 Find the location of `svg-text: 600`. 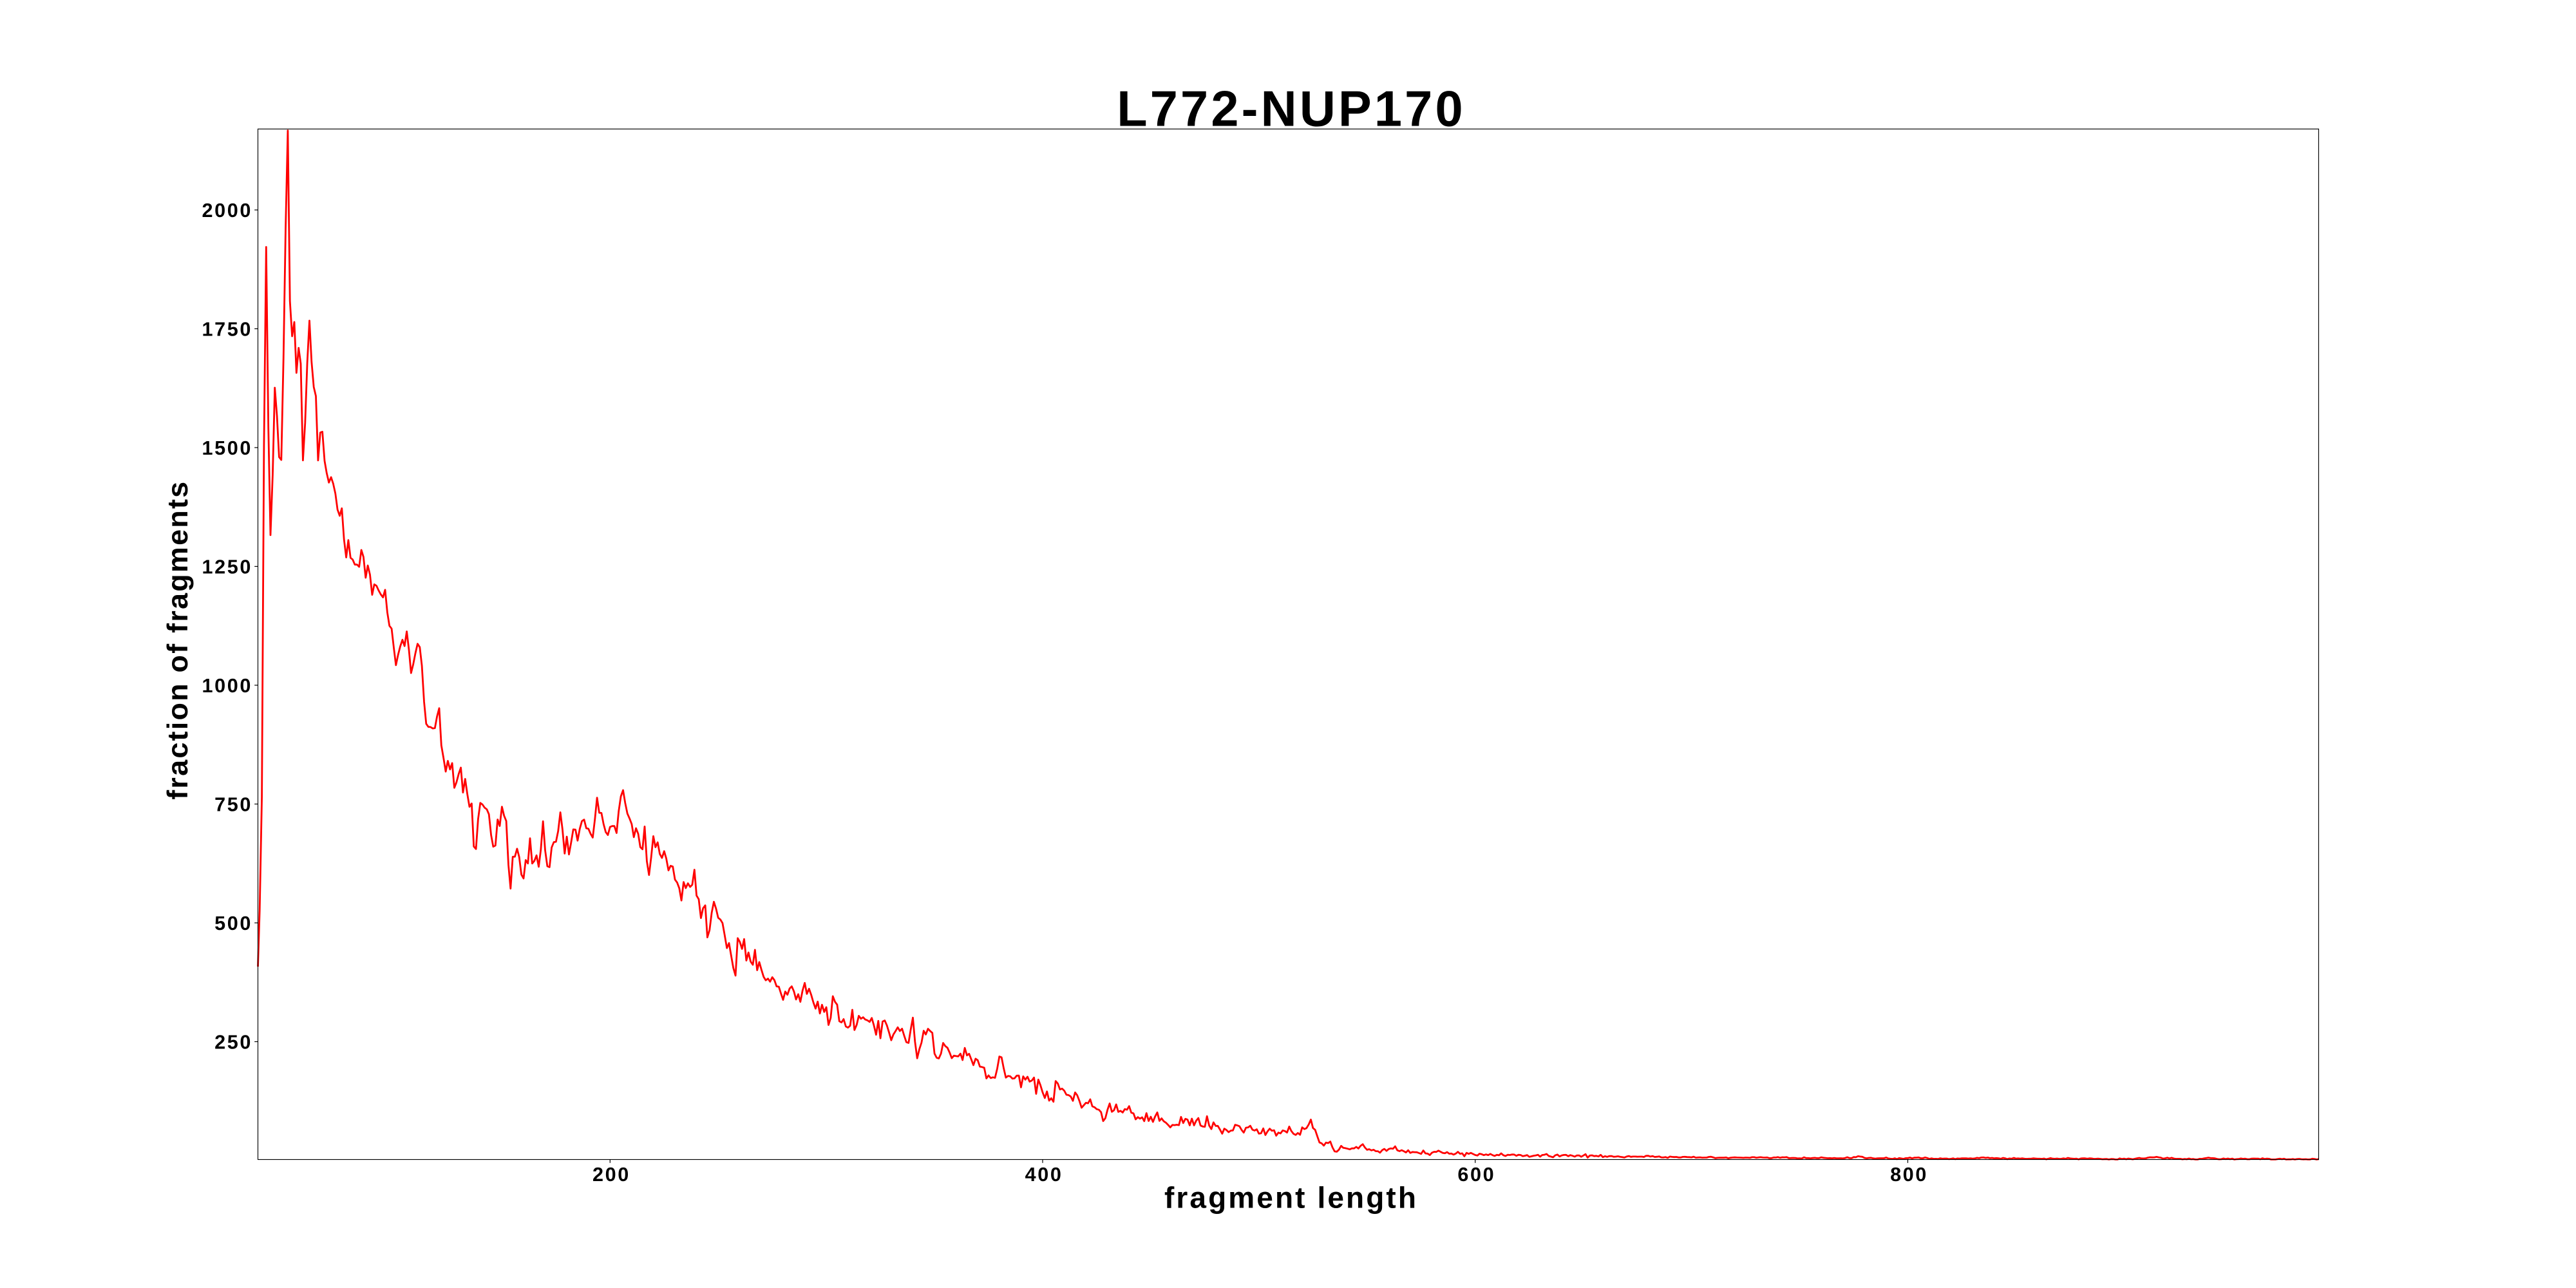

svg-text: 600 is located at coordinates (1476, 1175).